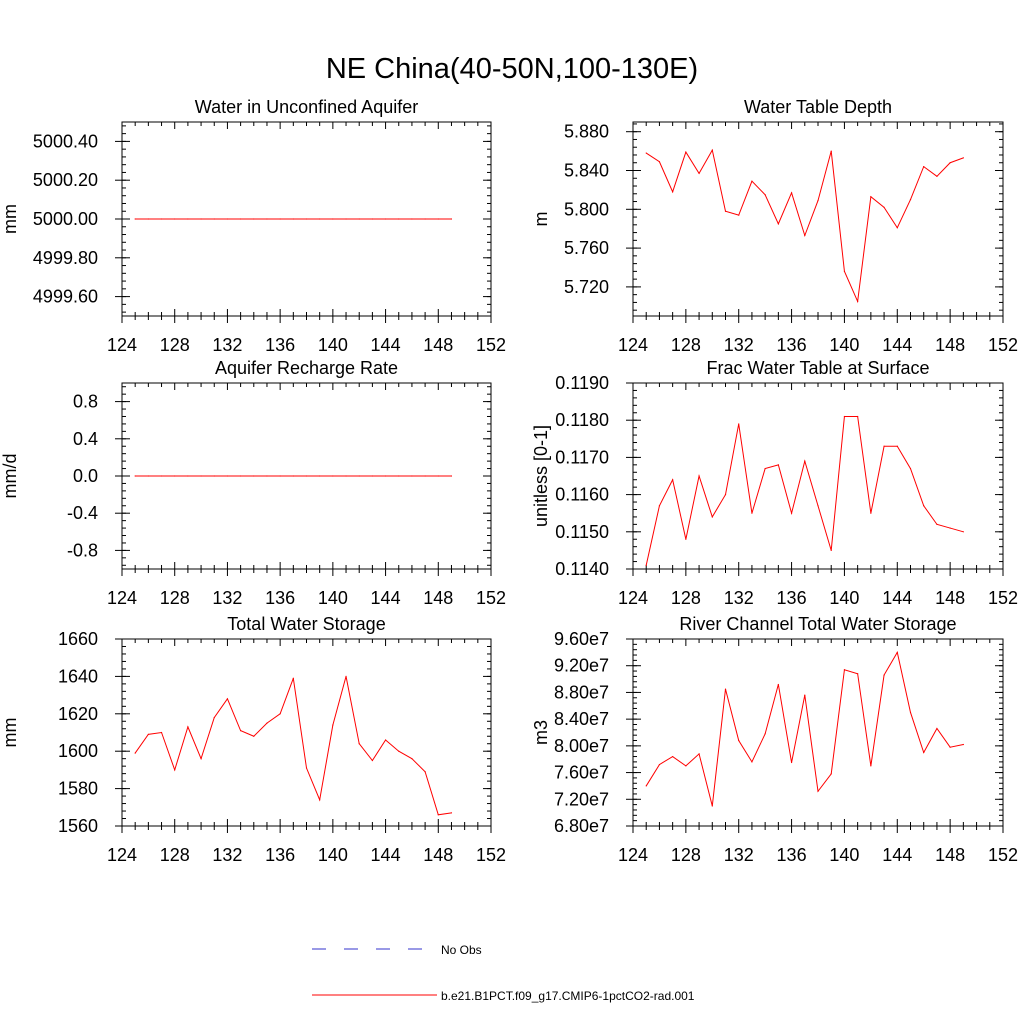 The height and width of the screenshot is (1024, 1024). Describe the element at coordinates (10, 476) in the screenshot. I see `y-axis-label: mm/d` at that location.